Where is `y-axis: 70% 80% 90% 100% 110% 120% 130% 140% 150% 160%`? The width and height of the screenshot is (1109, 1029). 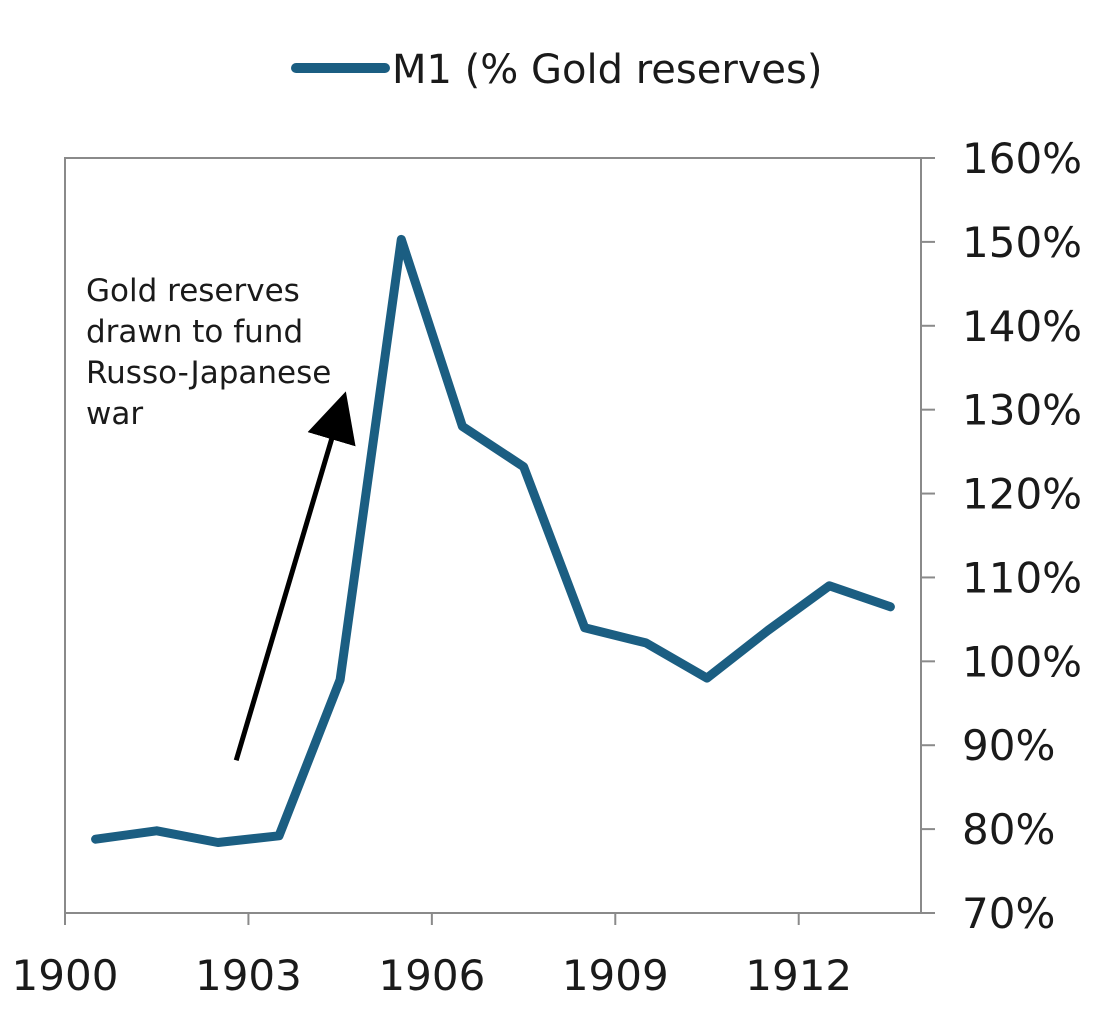
y-axis: 70% 80% 90% 100% 110% 120% 130% 140% 150% 160% is located at coordinates (1001, 536).